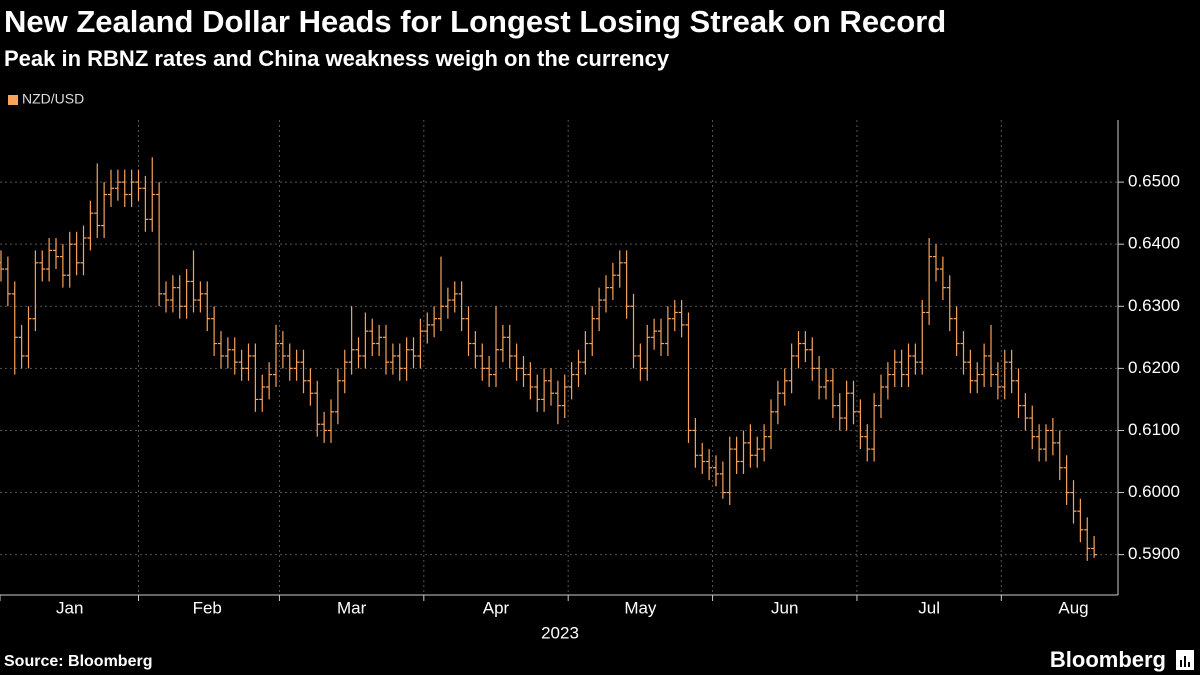  Describe the element at coordinates (1073, 607) in the screenshot. I see `x-tick-label: Aug` at that location.